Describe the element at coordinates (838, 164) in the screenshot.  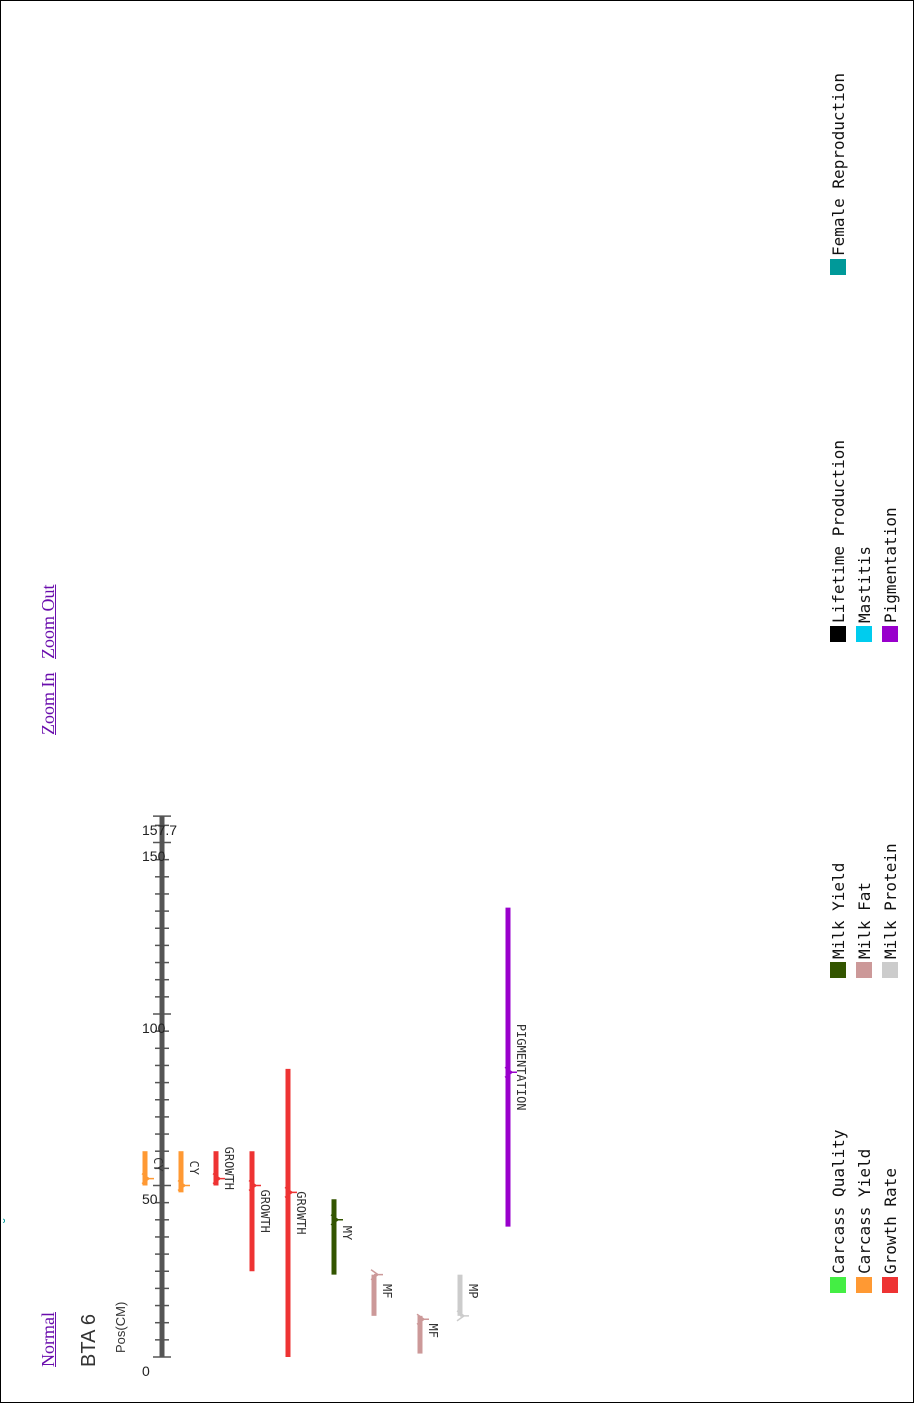
I see `legend-label: Female Reproduction` at that location.